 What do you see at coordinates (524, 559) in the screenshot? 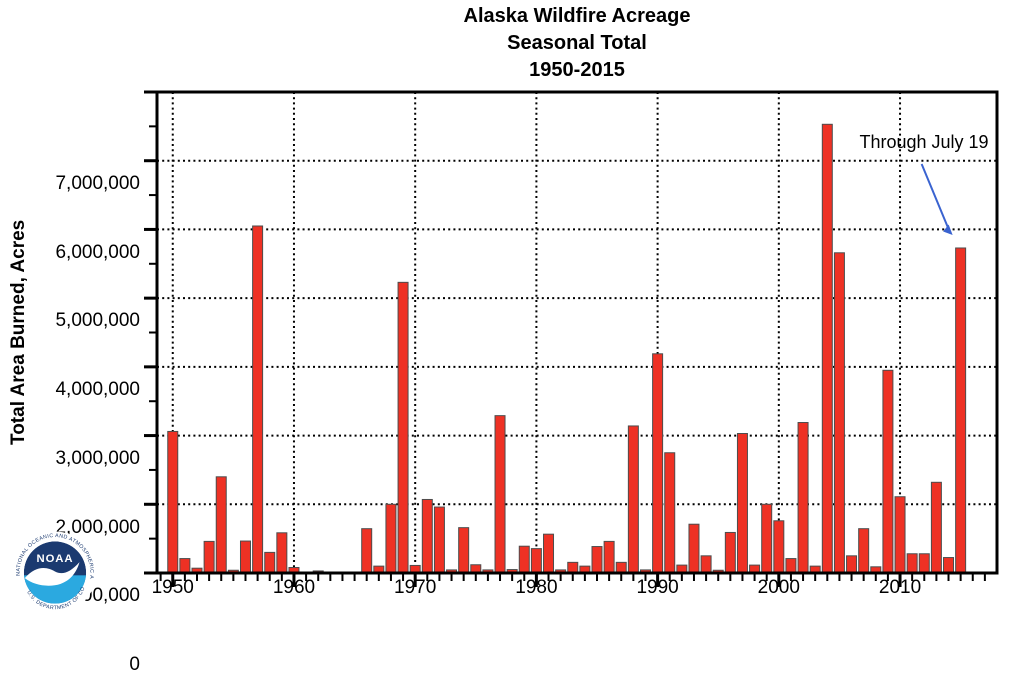
I see `bar-1979` at bounding box center [524, 559].